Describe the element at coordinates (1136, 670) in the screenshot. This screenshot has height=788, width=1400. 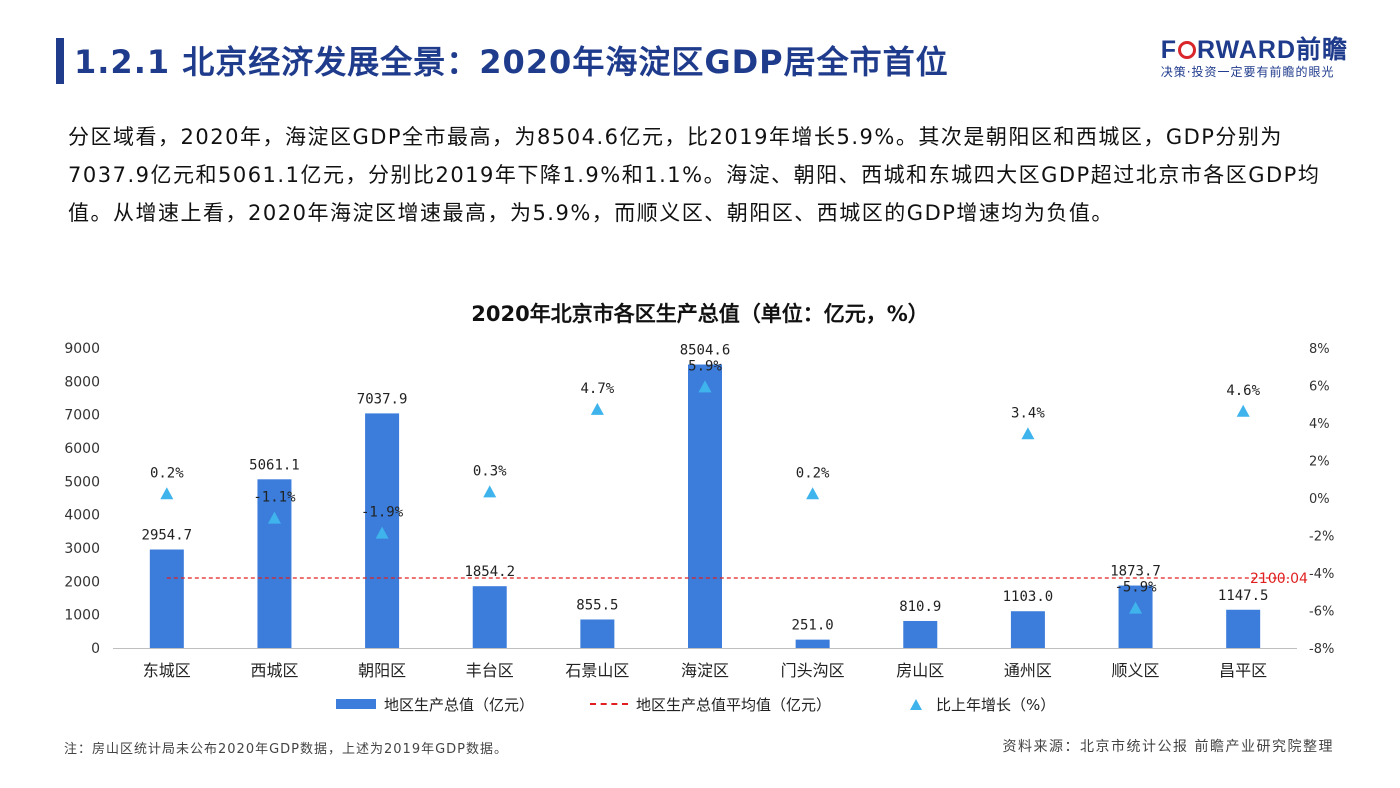
I see `x-tick-label: 顺义区` at that location.